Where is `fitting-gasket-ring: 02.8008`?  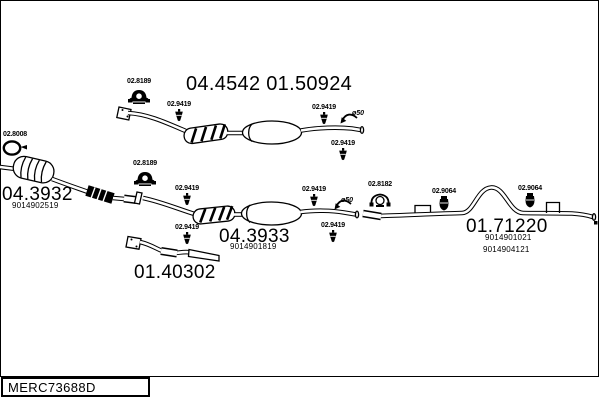
fitting-gasket-ring: 02.8008 is located at coordinates (16, 143).